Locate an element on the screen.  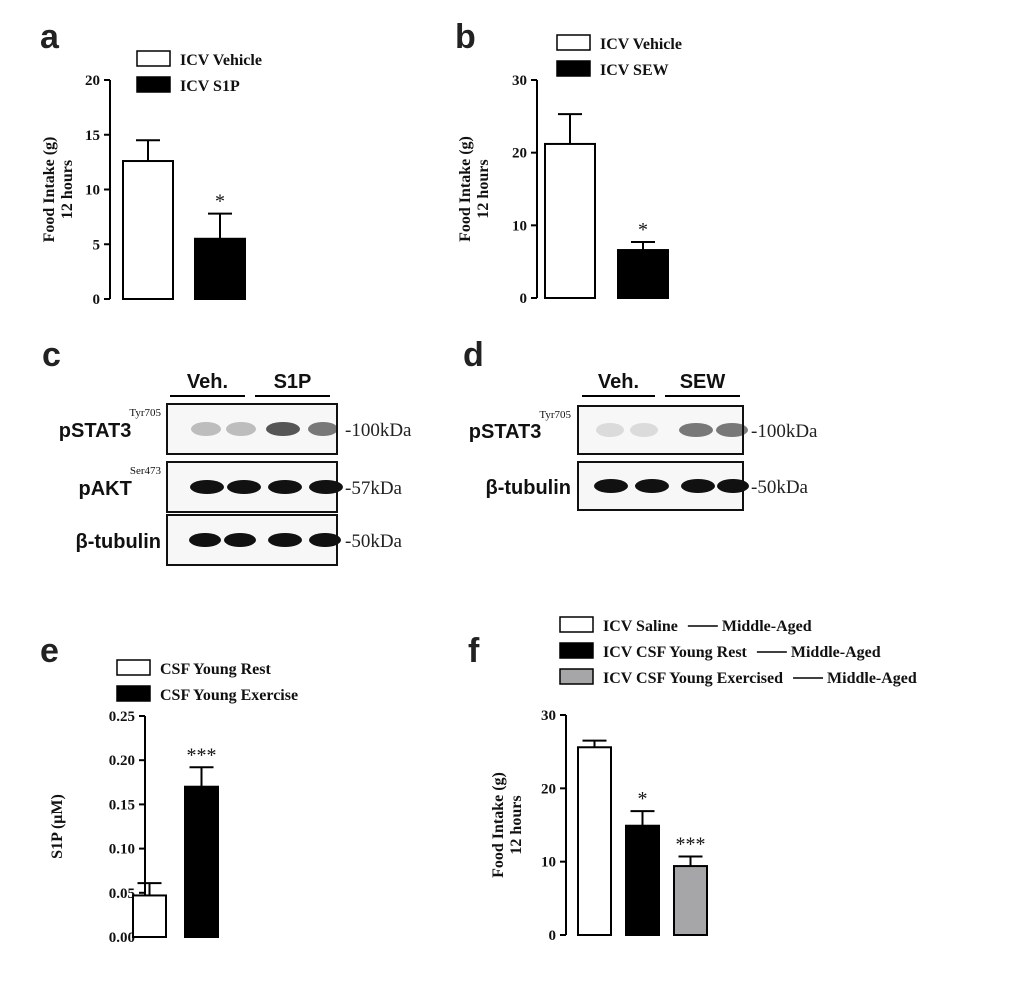
blot-row-label: pAKT is located at coordinates (105, 489).